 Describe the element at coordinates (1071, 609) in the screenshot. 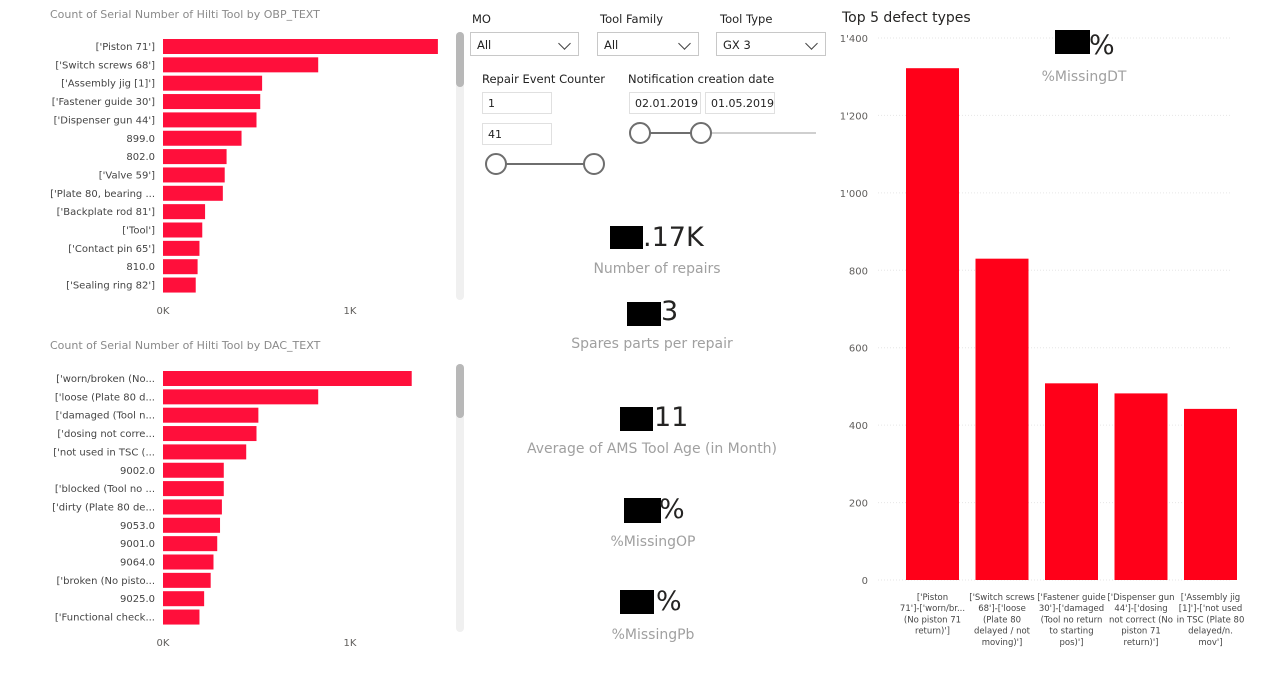

I see `category-label: 30']-['damaged` at that location.